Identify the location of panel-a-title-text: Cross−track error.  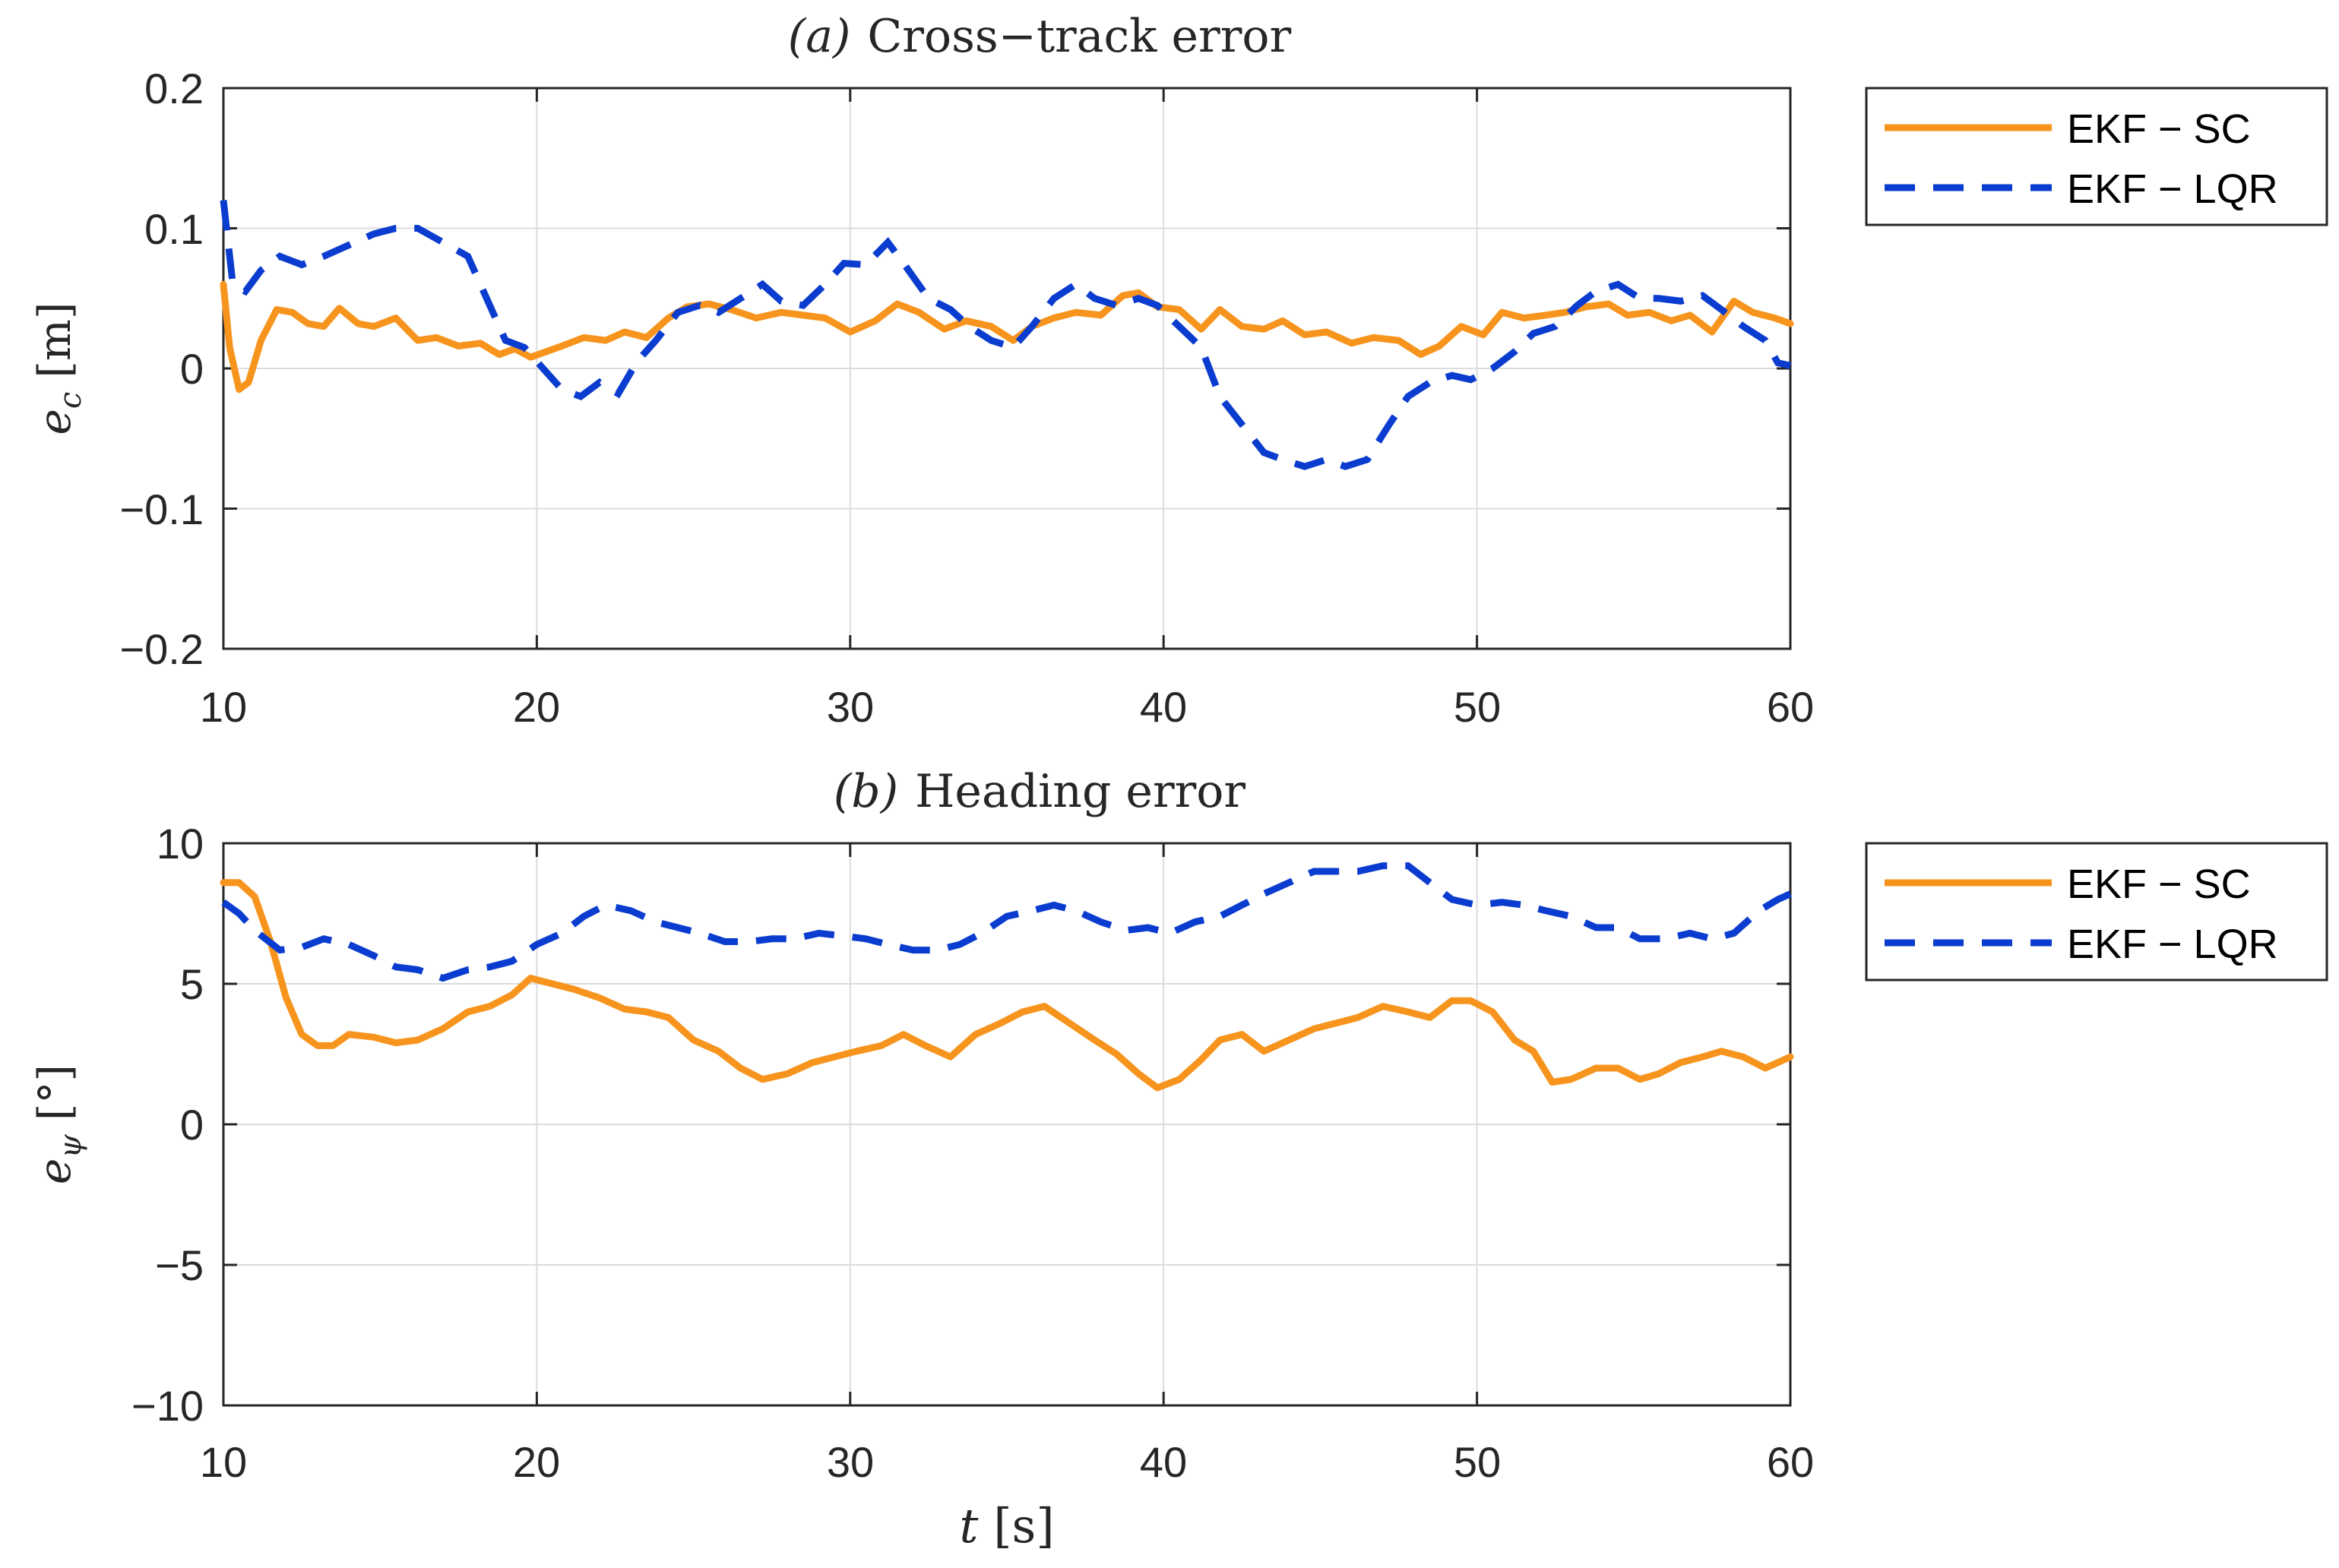
(1079, 37).